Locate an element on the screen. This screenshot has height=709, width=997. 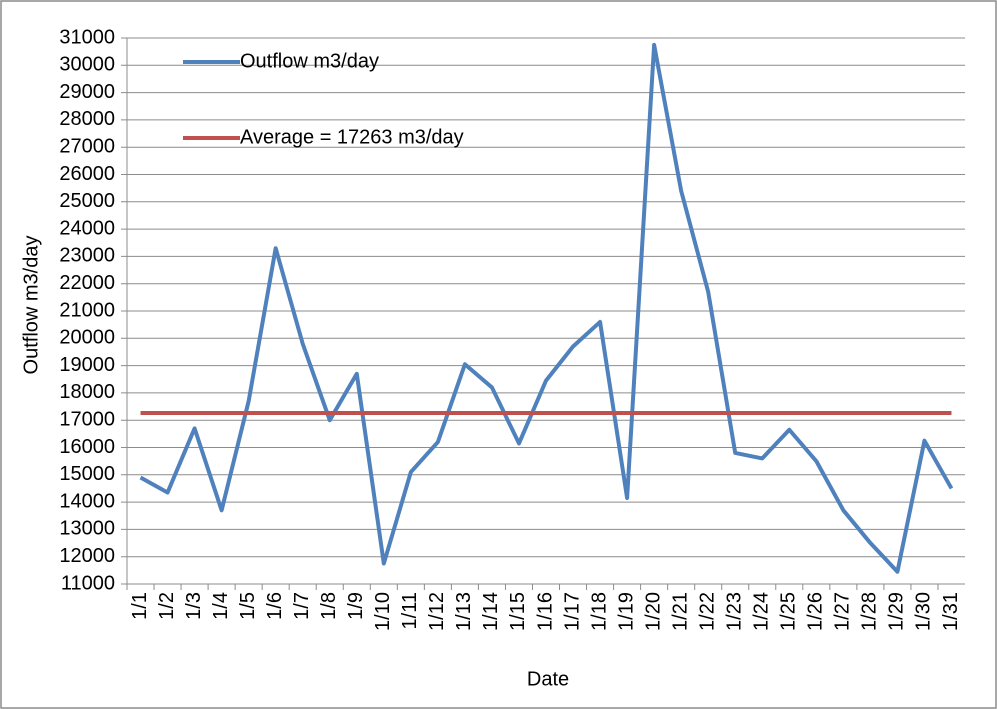
x-tick-label: 1/4 is located at coordinates (221, 606).